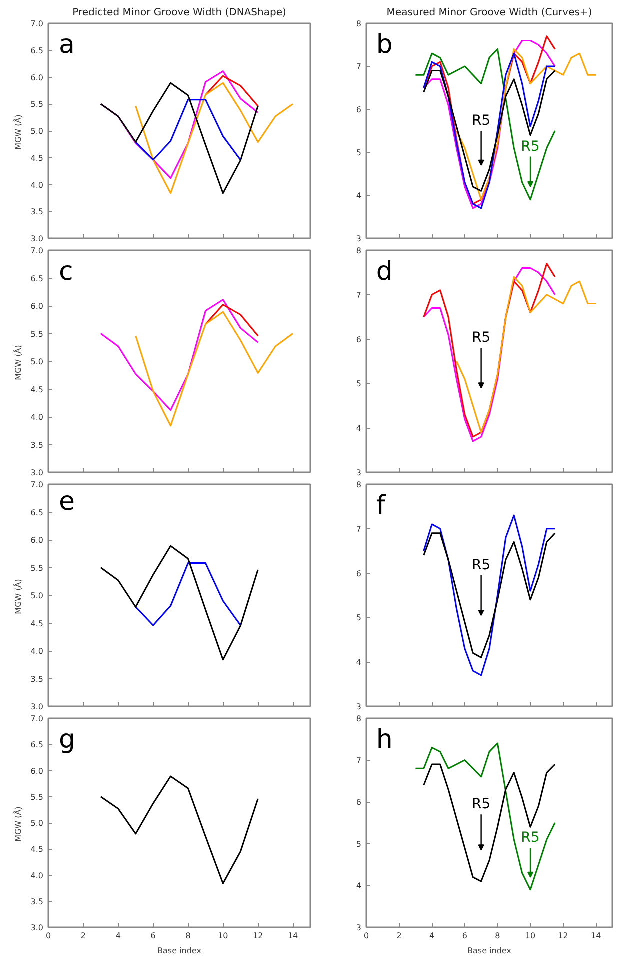 The image size is (621, 963). I want to click on annotation: h, so click(384, 739).